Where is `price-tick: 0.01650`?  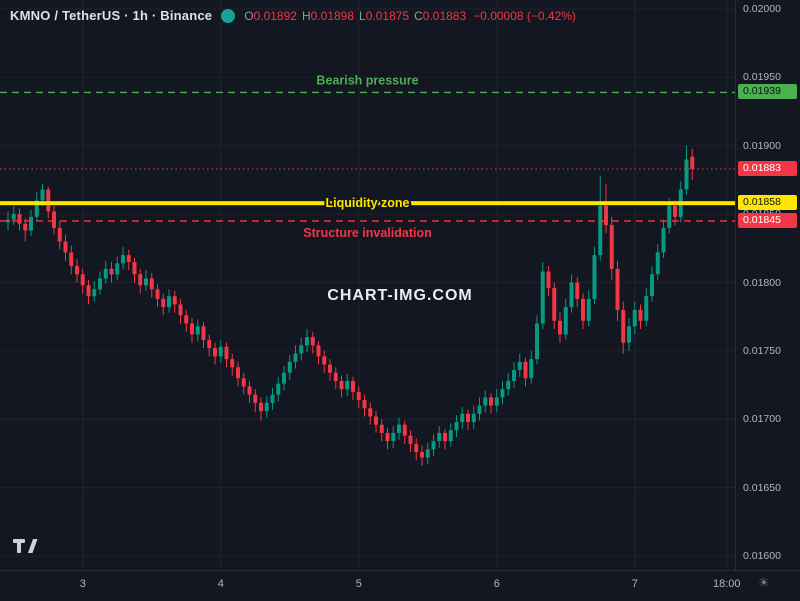
price-tick: 0.01650 is located at coordinates (762, 487).